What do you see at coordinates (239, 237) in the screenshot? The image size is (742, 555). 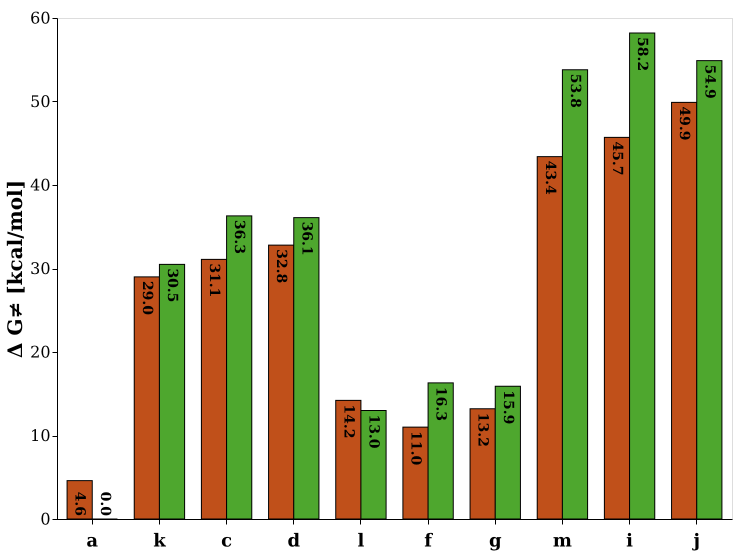 I see `data-label: 36.3` at bounding box center [239, 237].